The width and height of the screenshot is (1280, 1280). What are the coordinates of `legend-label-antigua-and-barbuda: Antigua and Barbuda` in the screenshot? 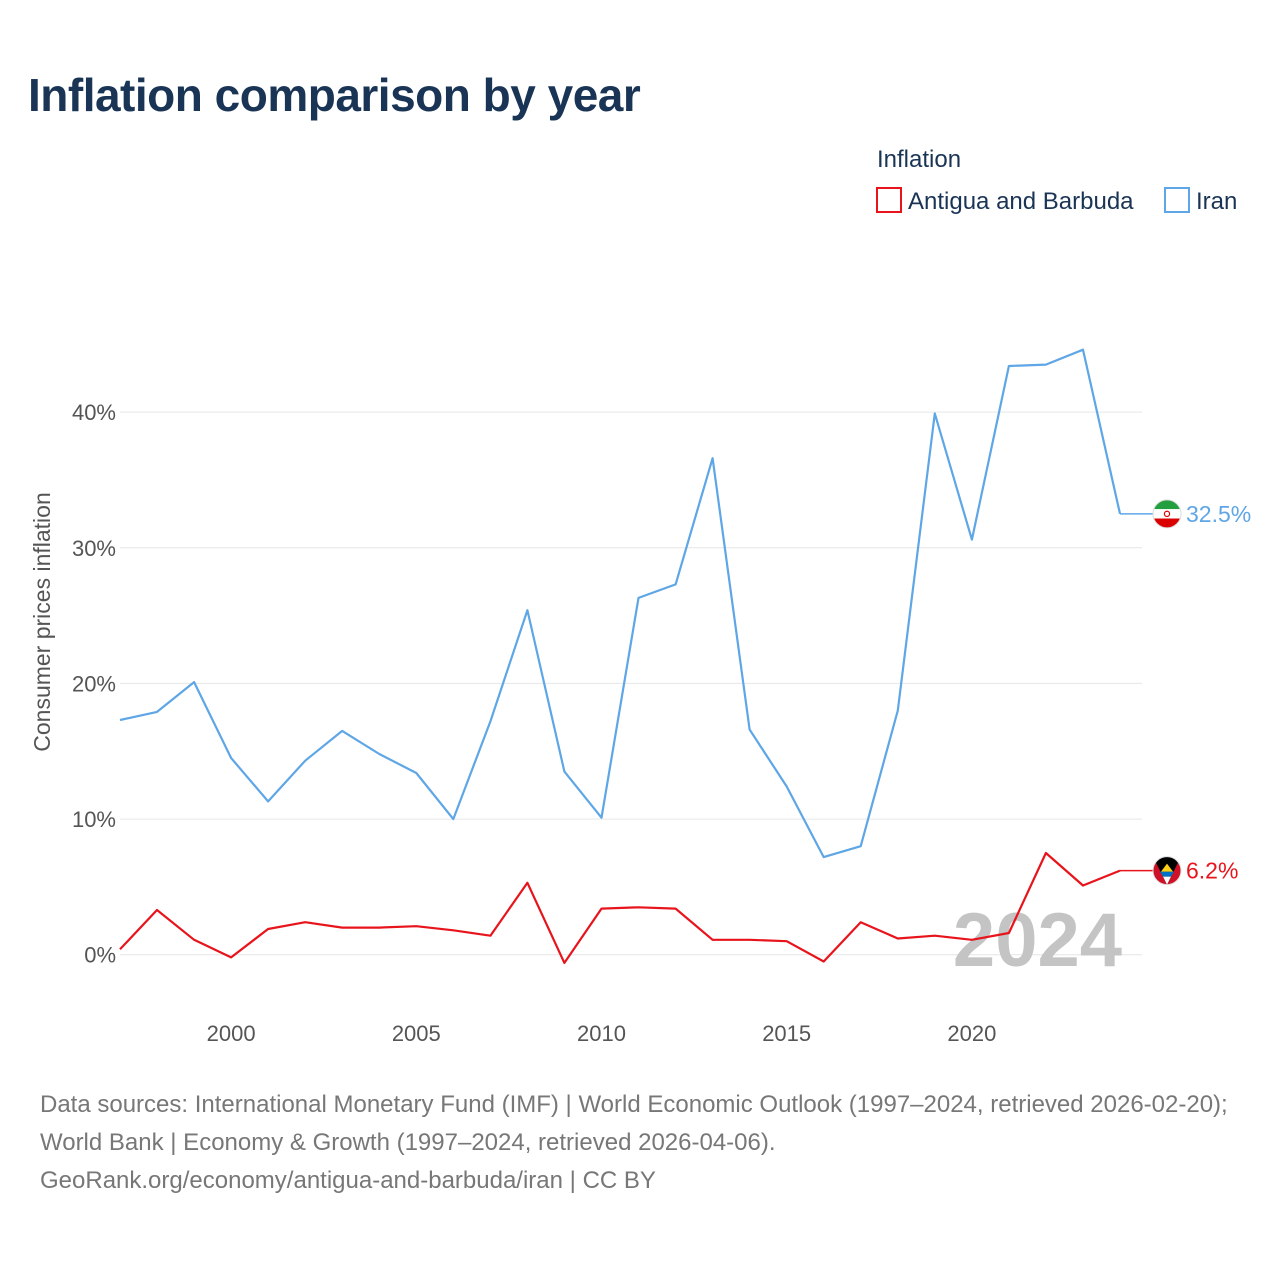 It's located at (1021, 201).